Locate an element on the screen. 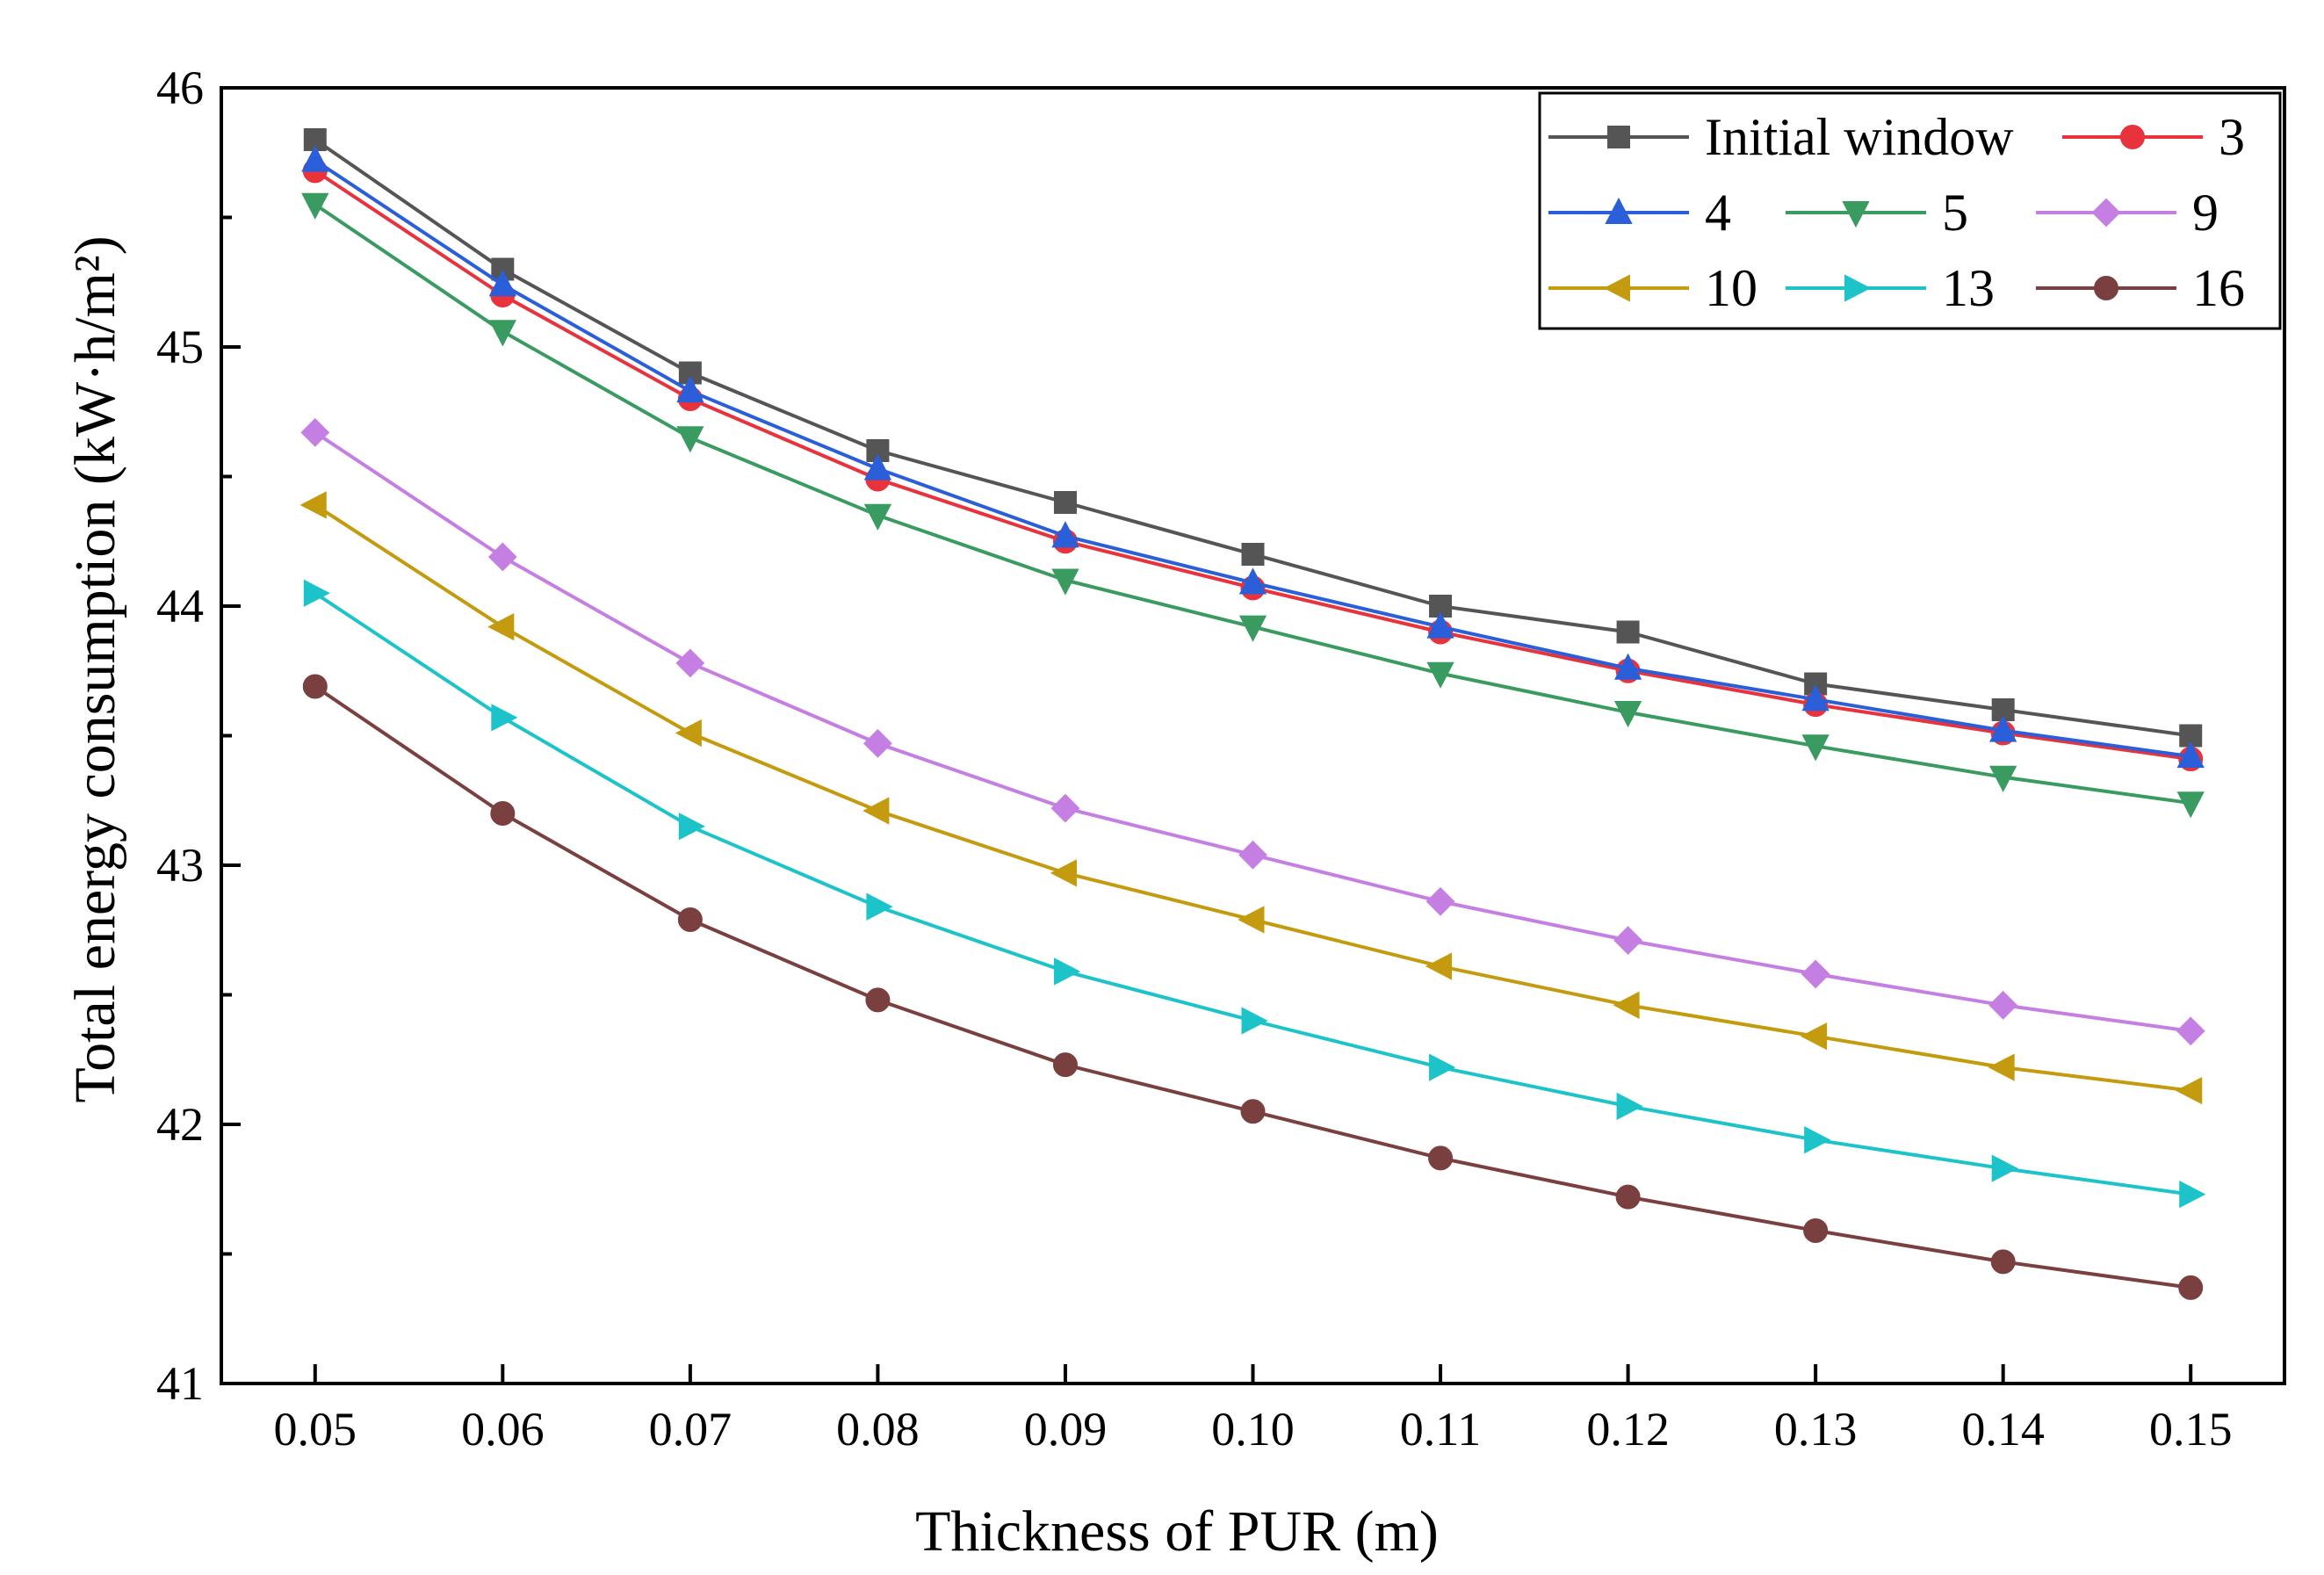 The width and height of the screenshot is (2324, 1575). legend-item: 9 is located at coordinates (2127, 213).